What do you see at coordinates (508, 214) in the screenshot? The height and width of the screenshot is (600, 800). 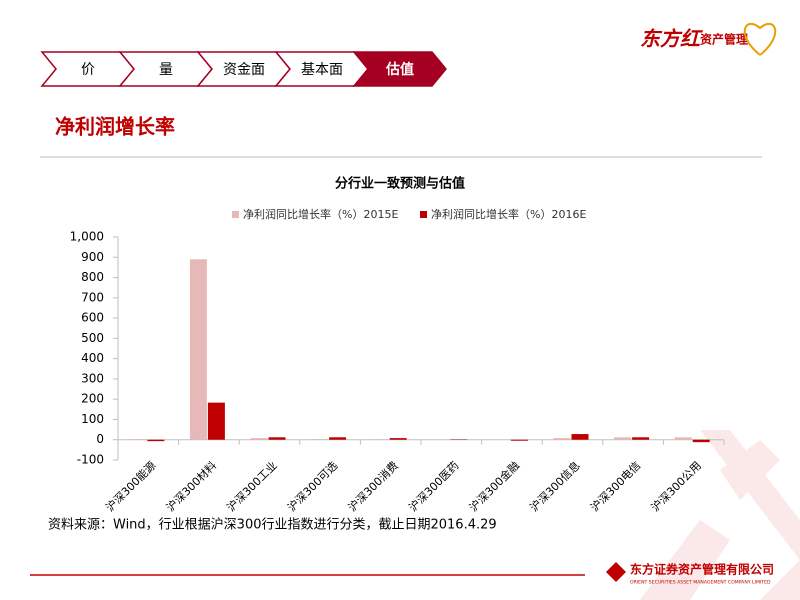 I see `legend-label: 净利润同比增长率（%）2016E` at bounding box center [508, 214].